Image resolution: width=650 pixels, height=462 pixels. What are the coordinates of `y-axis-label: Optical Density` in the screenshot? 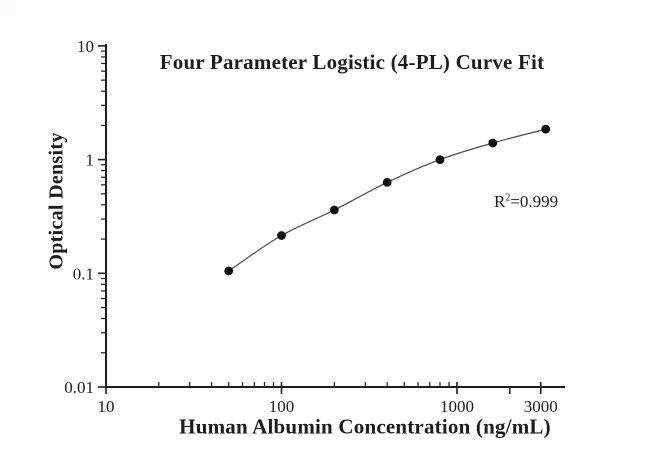 It's located at (56, 201).